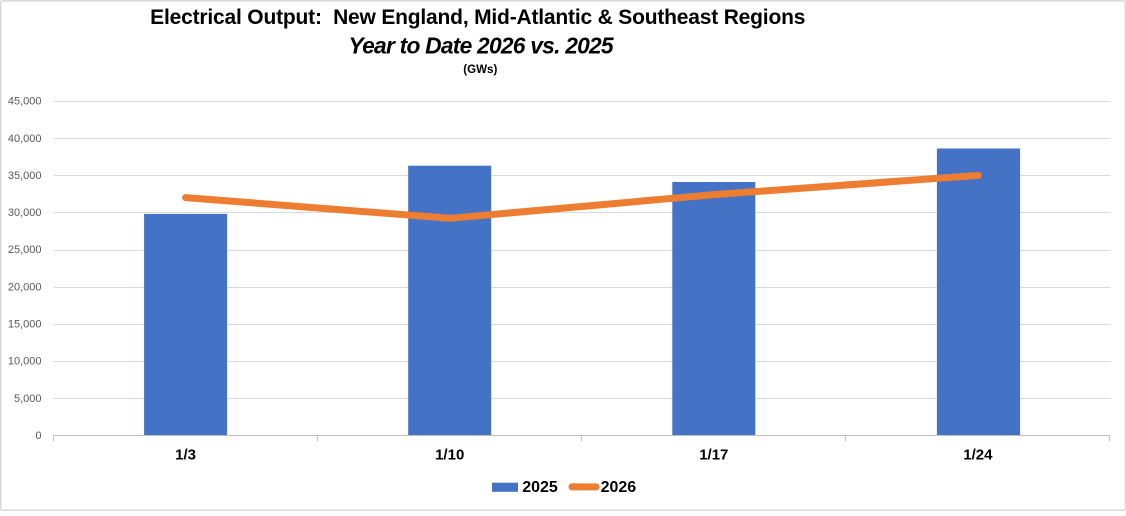  Describe the element at coordinates (25, 102) in the screenshot. I see `svg-text: 45,000` at that location.